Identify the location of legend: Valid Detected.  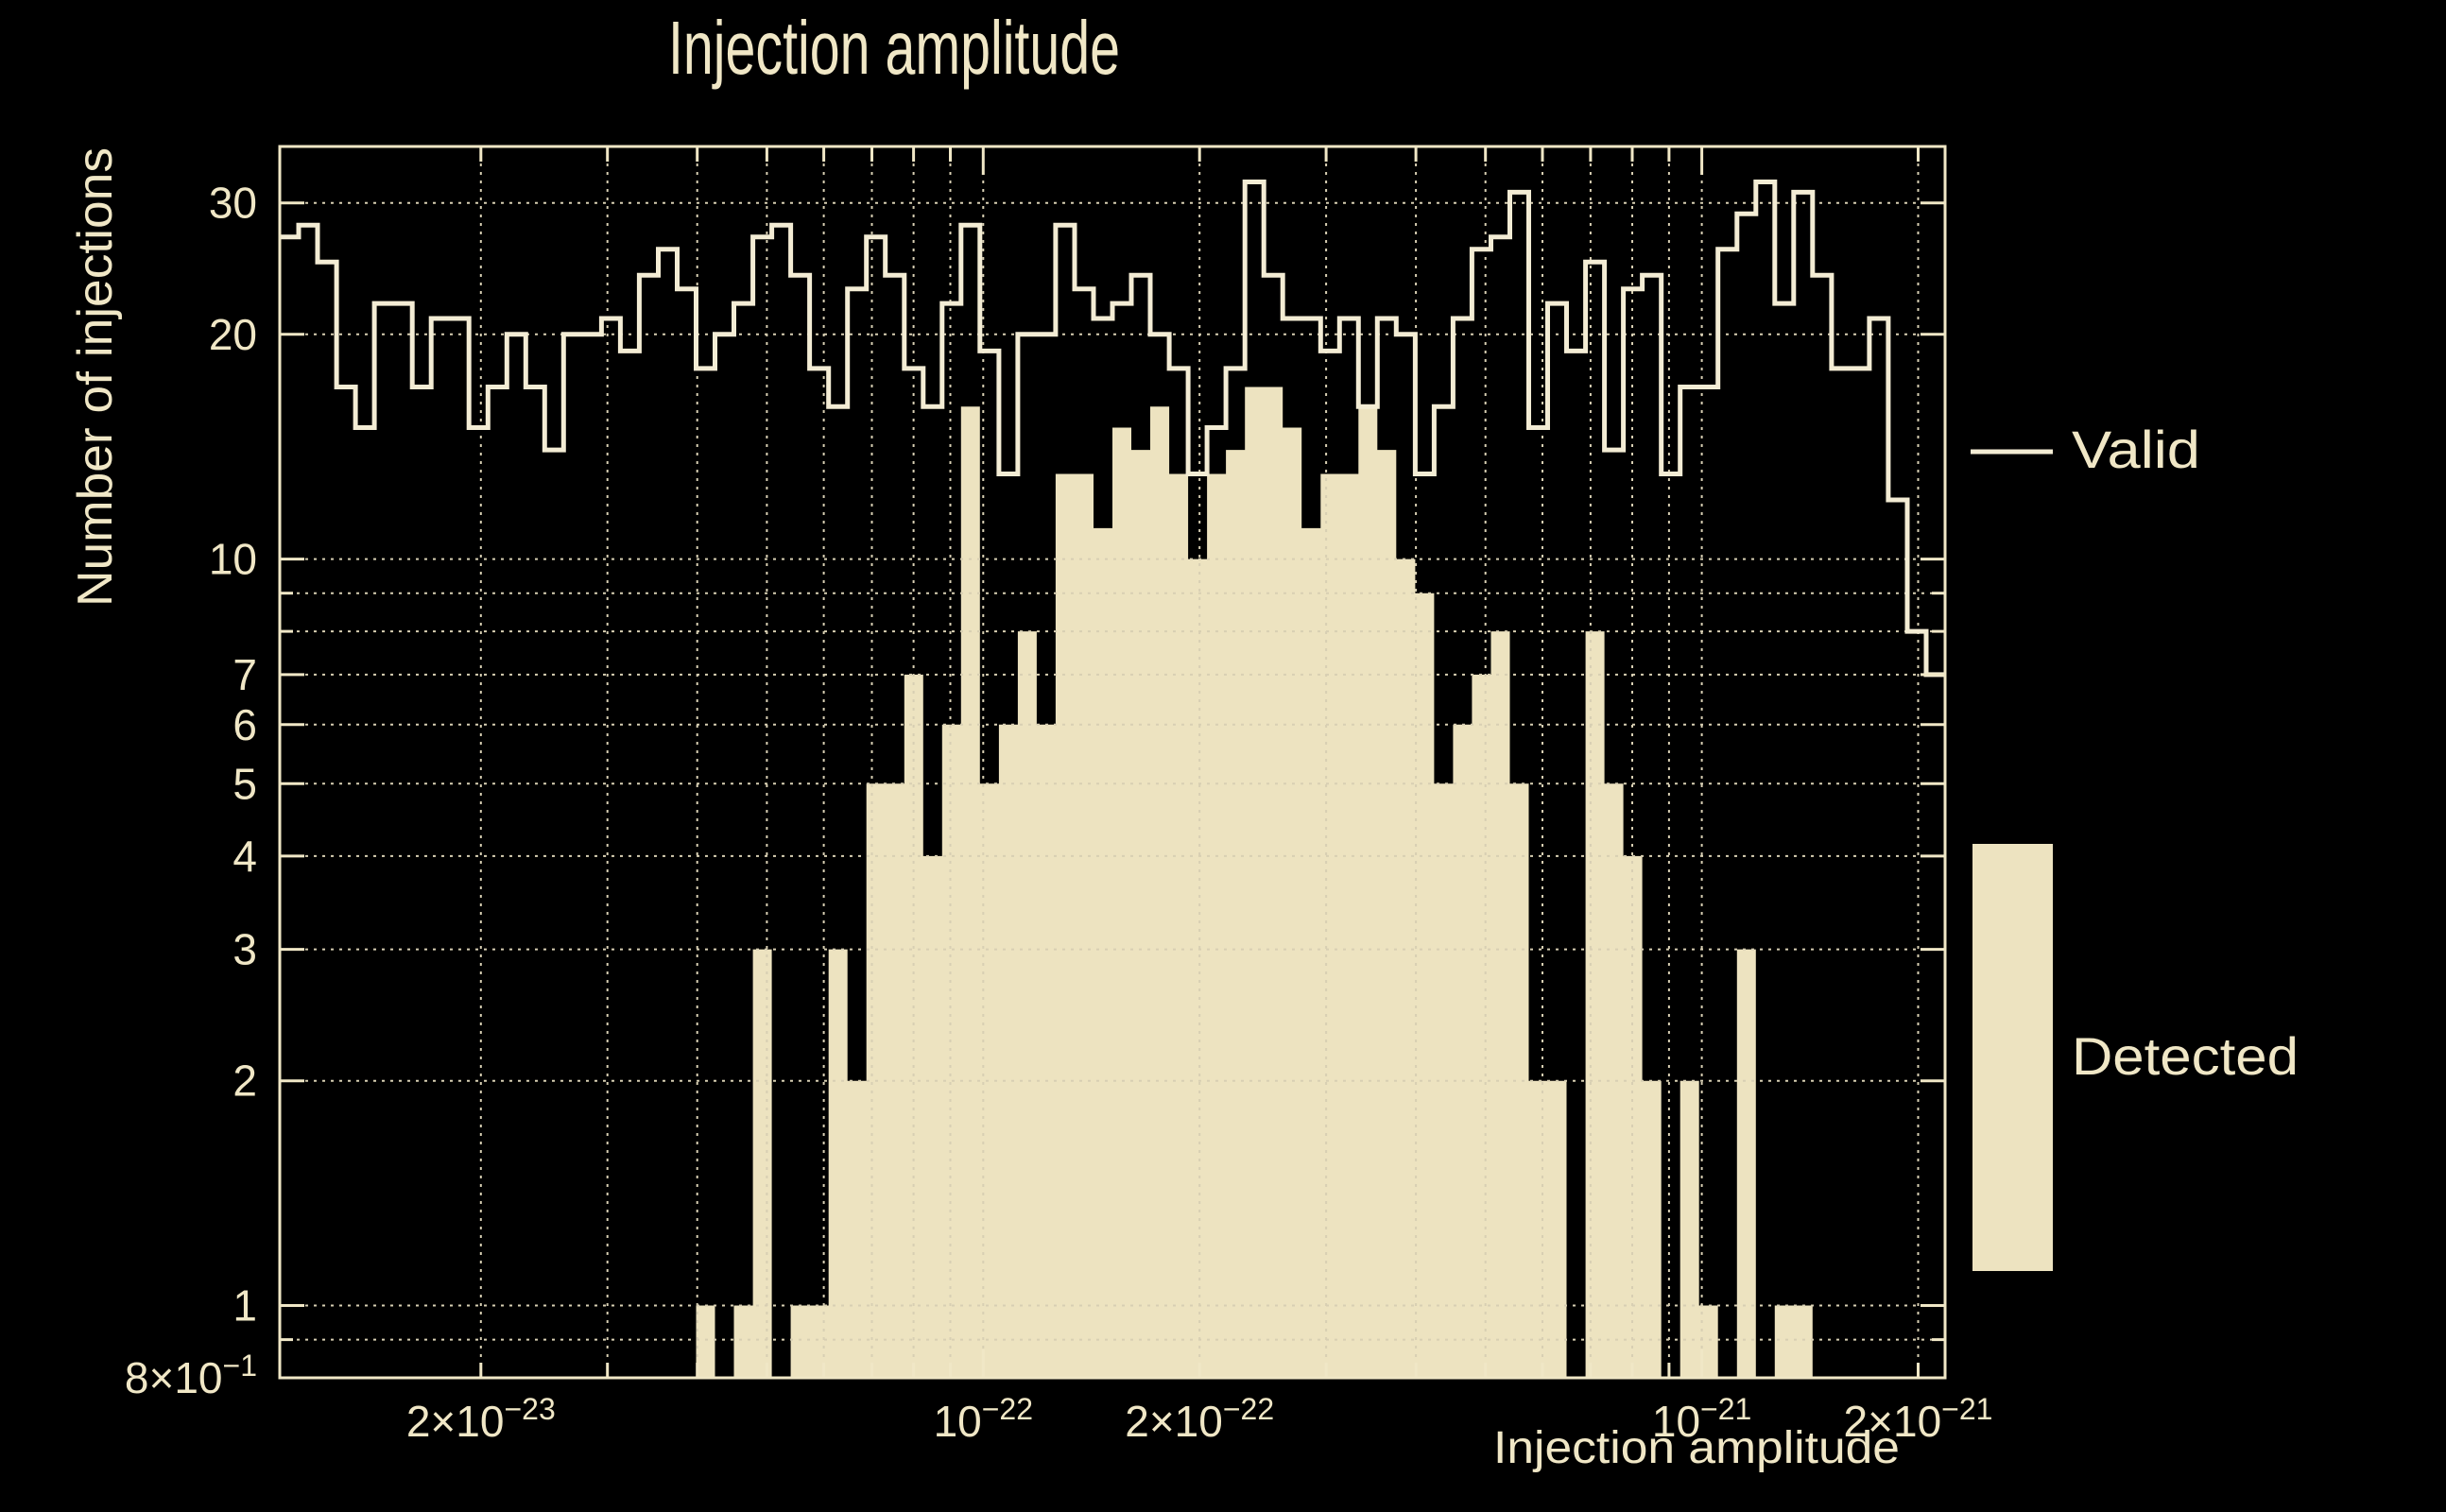
(2135, 845).